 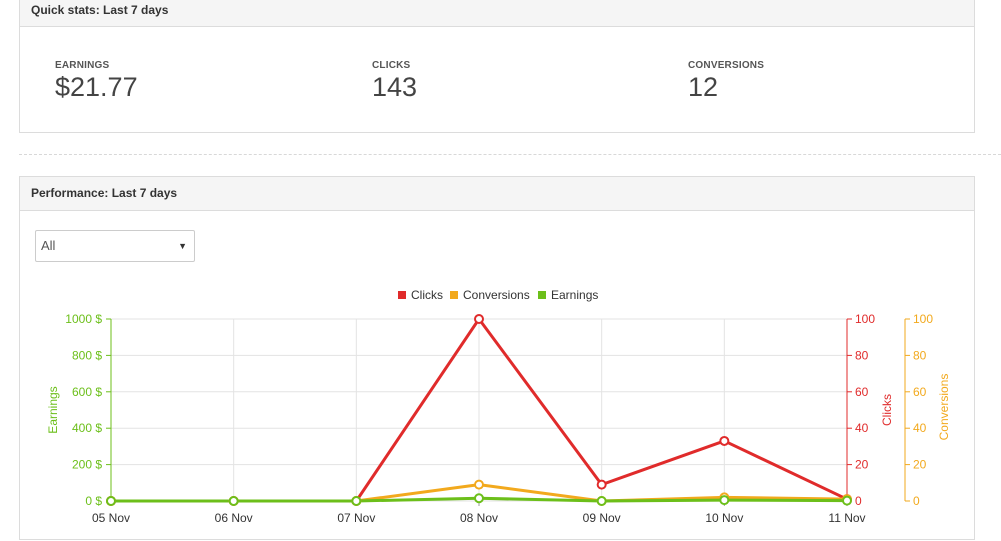 What do you see at coordinates (82, 65) in the screenshot?
I see `stat-earnings-label: EARNINGS` at bounding box center [82, 65].